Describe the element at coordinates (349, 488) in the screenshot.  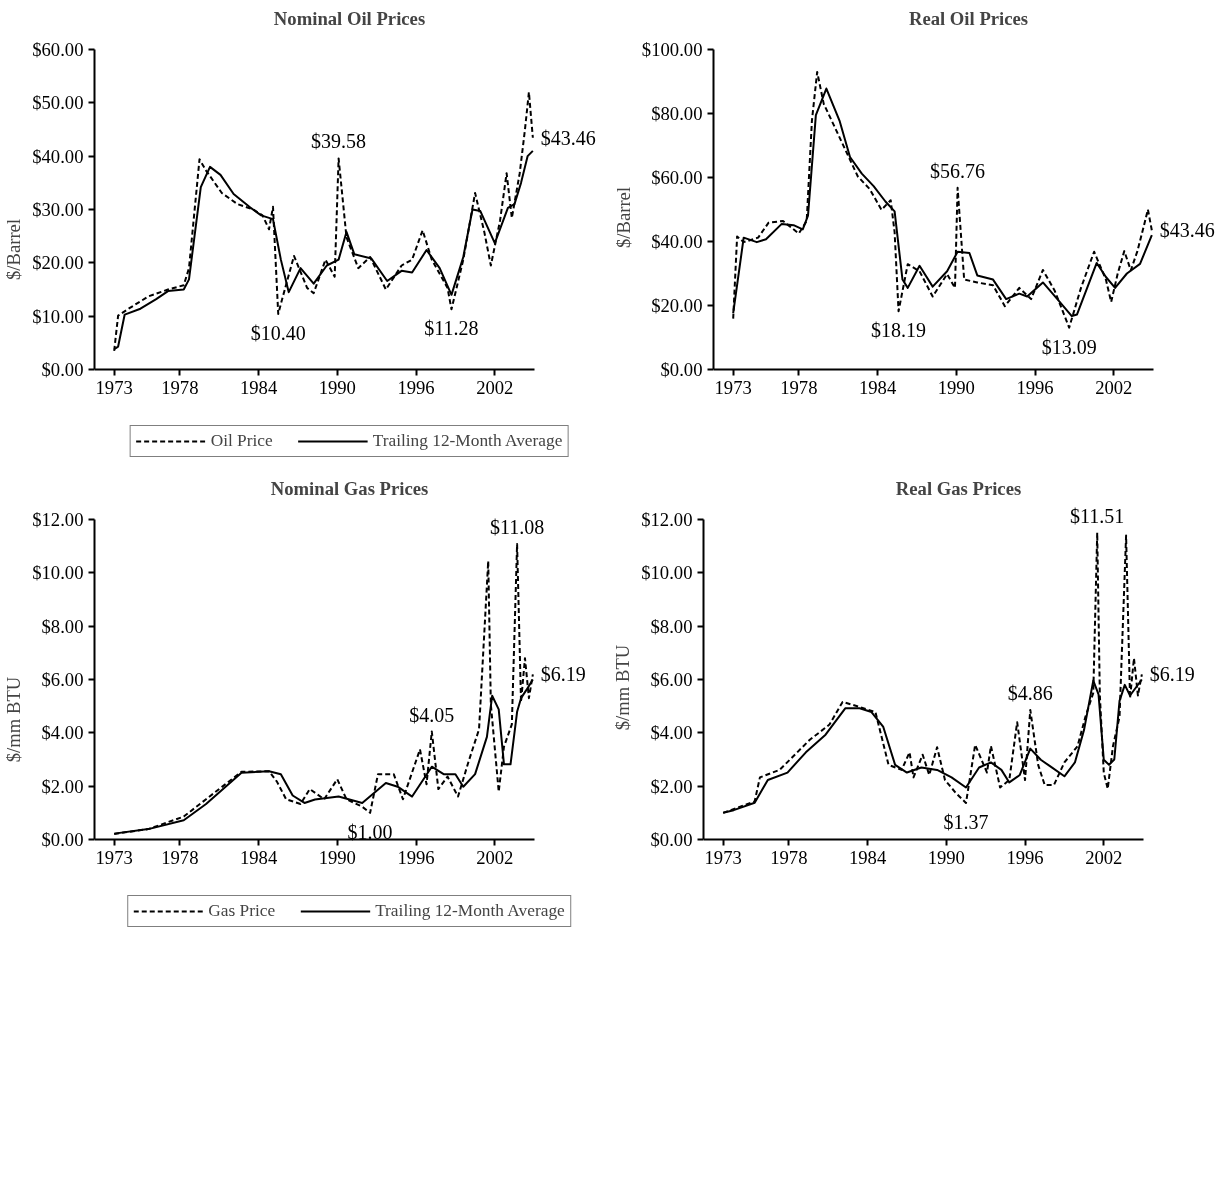
I see `chart-title: Nominal Gas Prices` at that location.